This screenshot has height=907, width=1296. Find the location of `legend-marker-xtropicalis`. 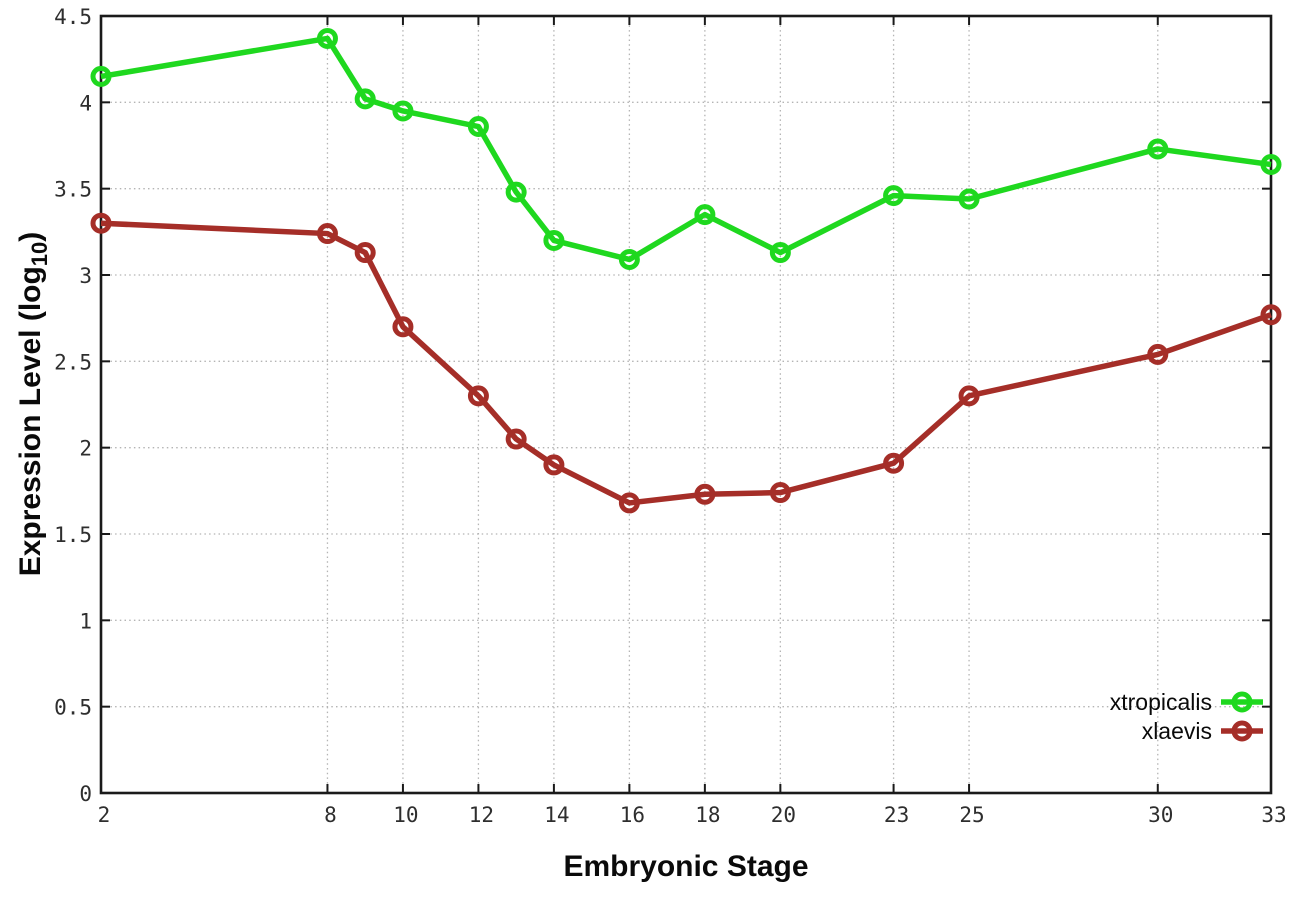

legend-marker-xtropicalis is located at coordinates (1242, 702).